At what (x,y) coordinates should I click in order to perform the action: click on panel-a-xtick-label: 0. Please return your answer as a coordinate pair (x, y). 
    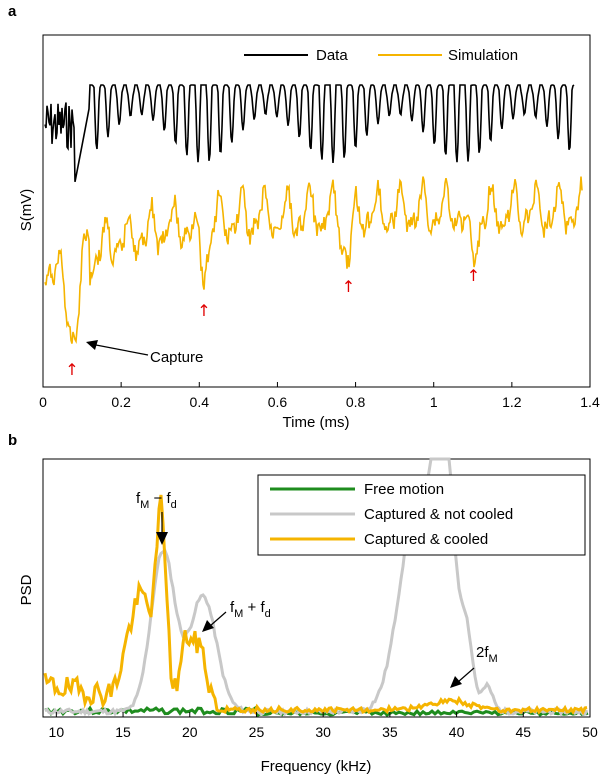
    Looking at the image, I should click on (43, 402).